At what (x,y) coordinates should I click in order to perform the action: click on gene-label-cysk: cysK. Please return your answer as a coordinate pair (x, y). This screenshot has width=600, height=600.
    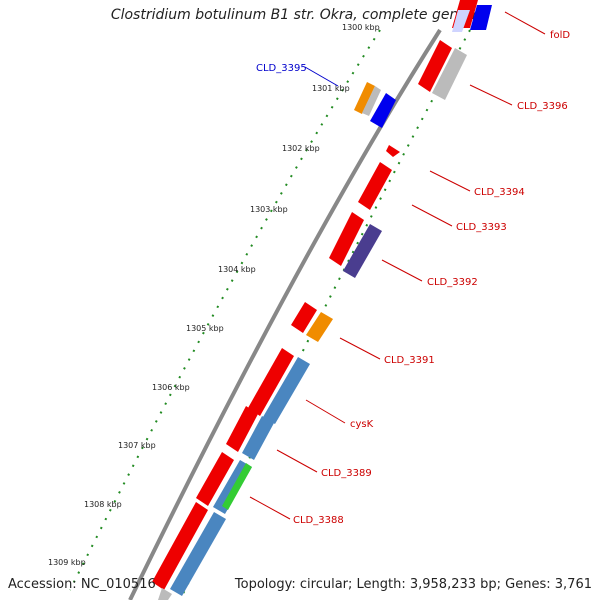
    Looking at the image, I should click on (362, 424).